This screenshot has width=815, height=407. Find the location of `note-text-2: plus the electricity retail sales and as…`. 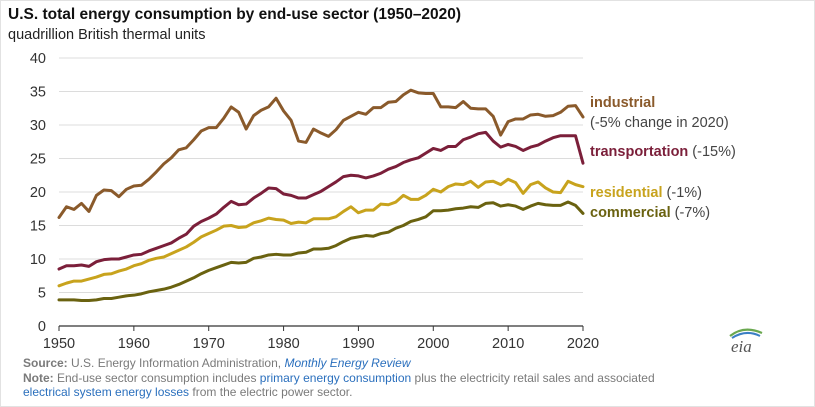

note-text-2: plus the electricity retail sales and as… is located at coordinates (533, 377).